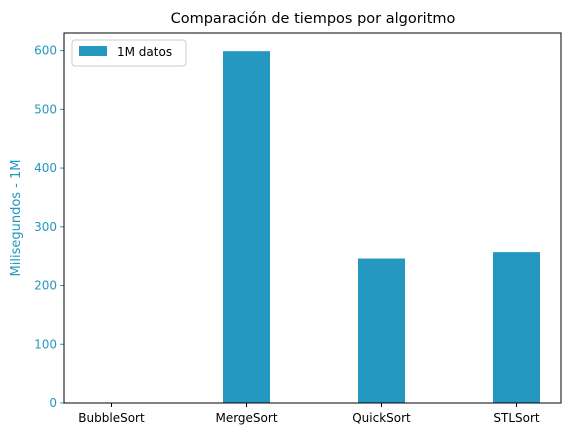 The width and height of the screenshot is (571, 436). Describe the element at coordinates (16, 218) in the screenshot. I see `y-axis-label: Milisegundos - 1M` at that location.